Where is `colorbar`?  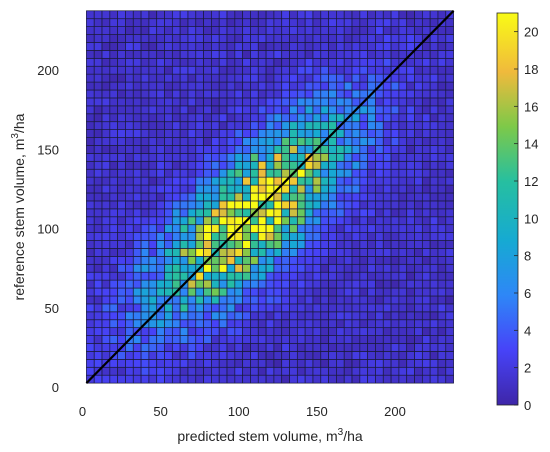 colorbar is located at coordinates (507, 209).